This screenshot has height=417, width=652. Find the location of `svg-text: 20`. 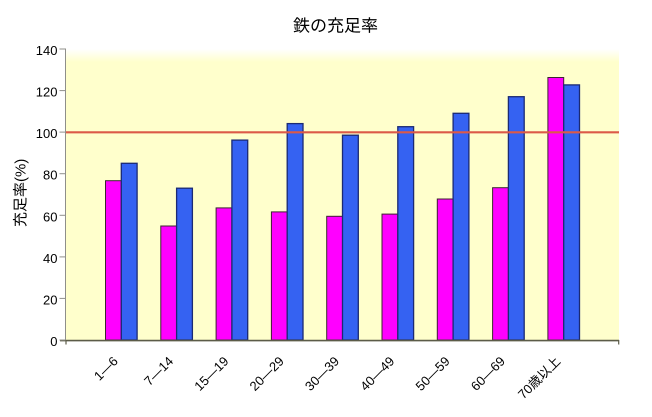

svg-text: 20 is located at coordinates (50, 299).